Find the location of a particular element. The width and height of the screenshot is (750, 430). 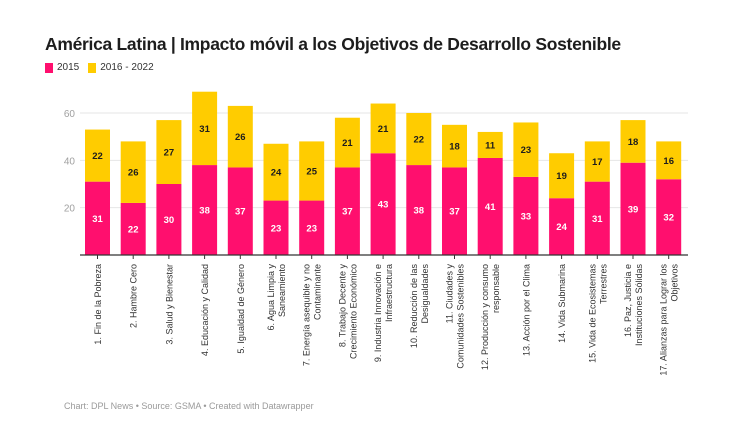

value-label-2015-5: 37 is located at coordinates (240, 212).